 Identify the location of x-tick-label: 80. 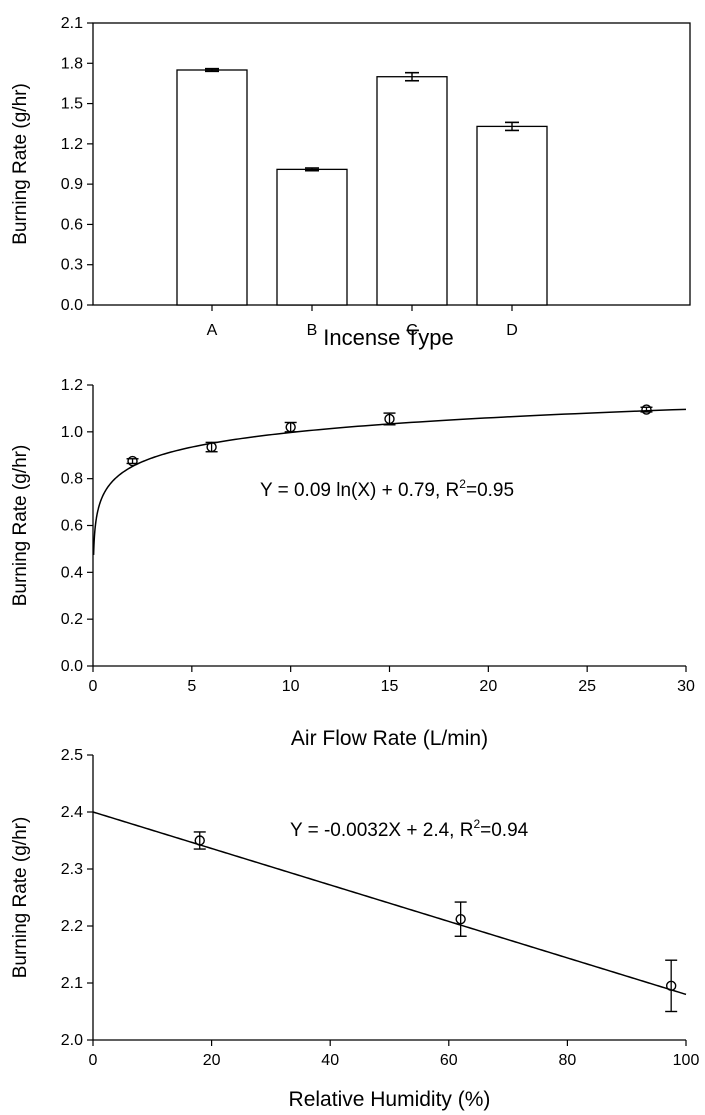
(568, 1060).